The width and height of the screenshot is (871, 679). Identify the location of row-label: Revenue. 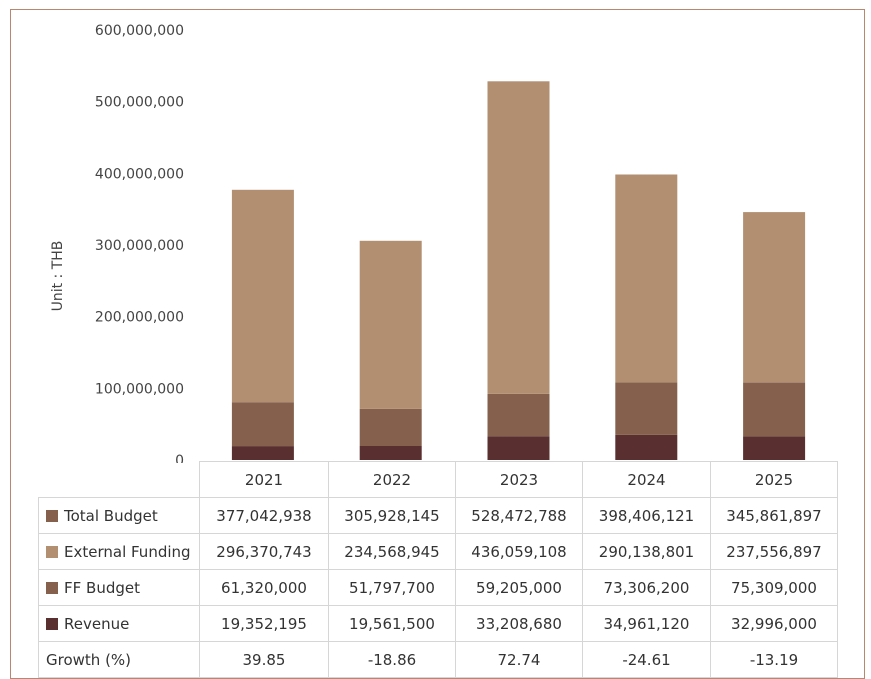
(119, 623).